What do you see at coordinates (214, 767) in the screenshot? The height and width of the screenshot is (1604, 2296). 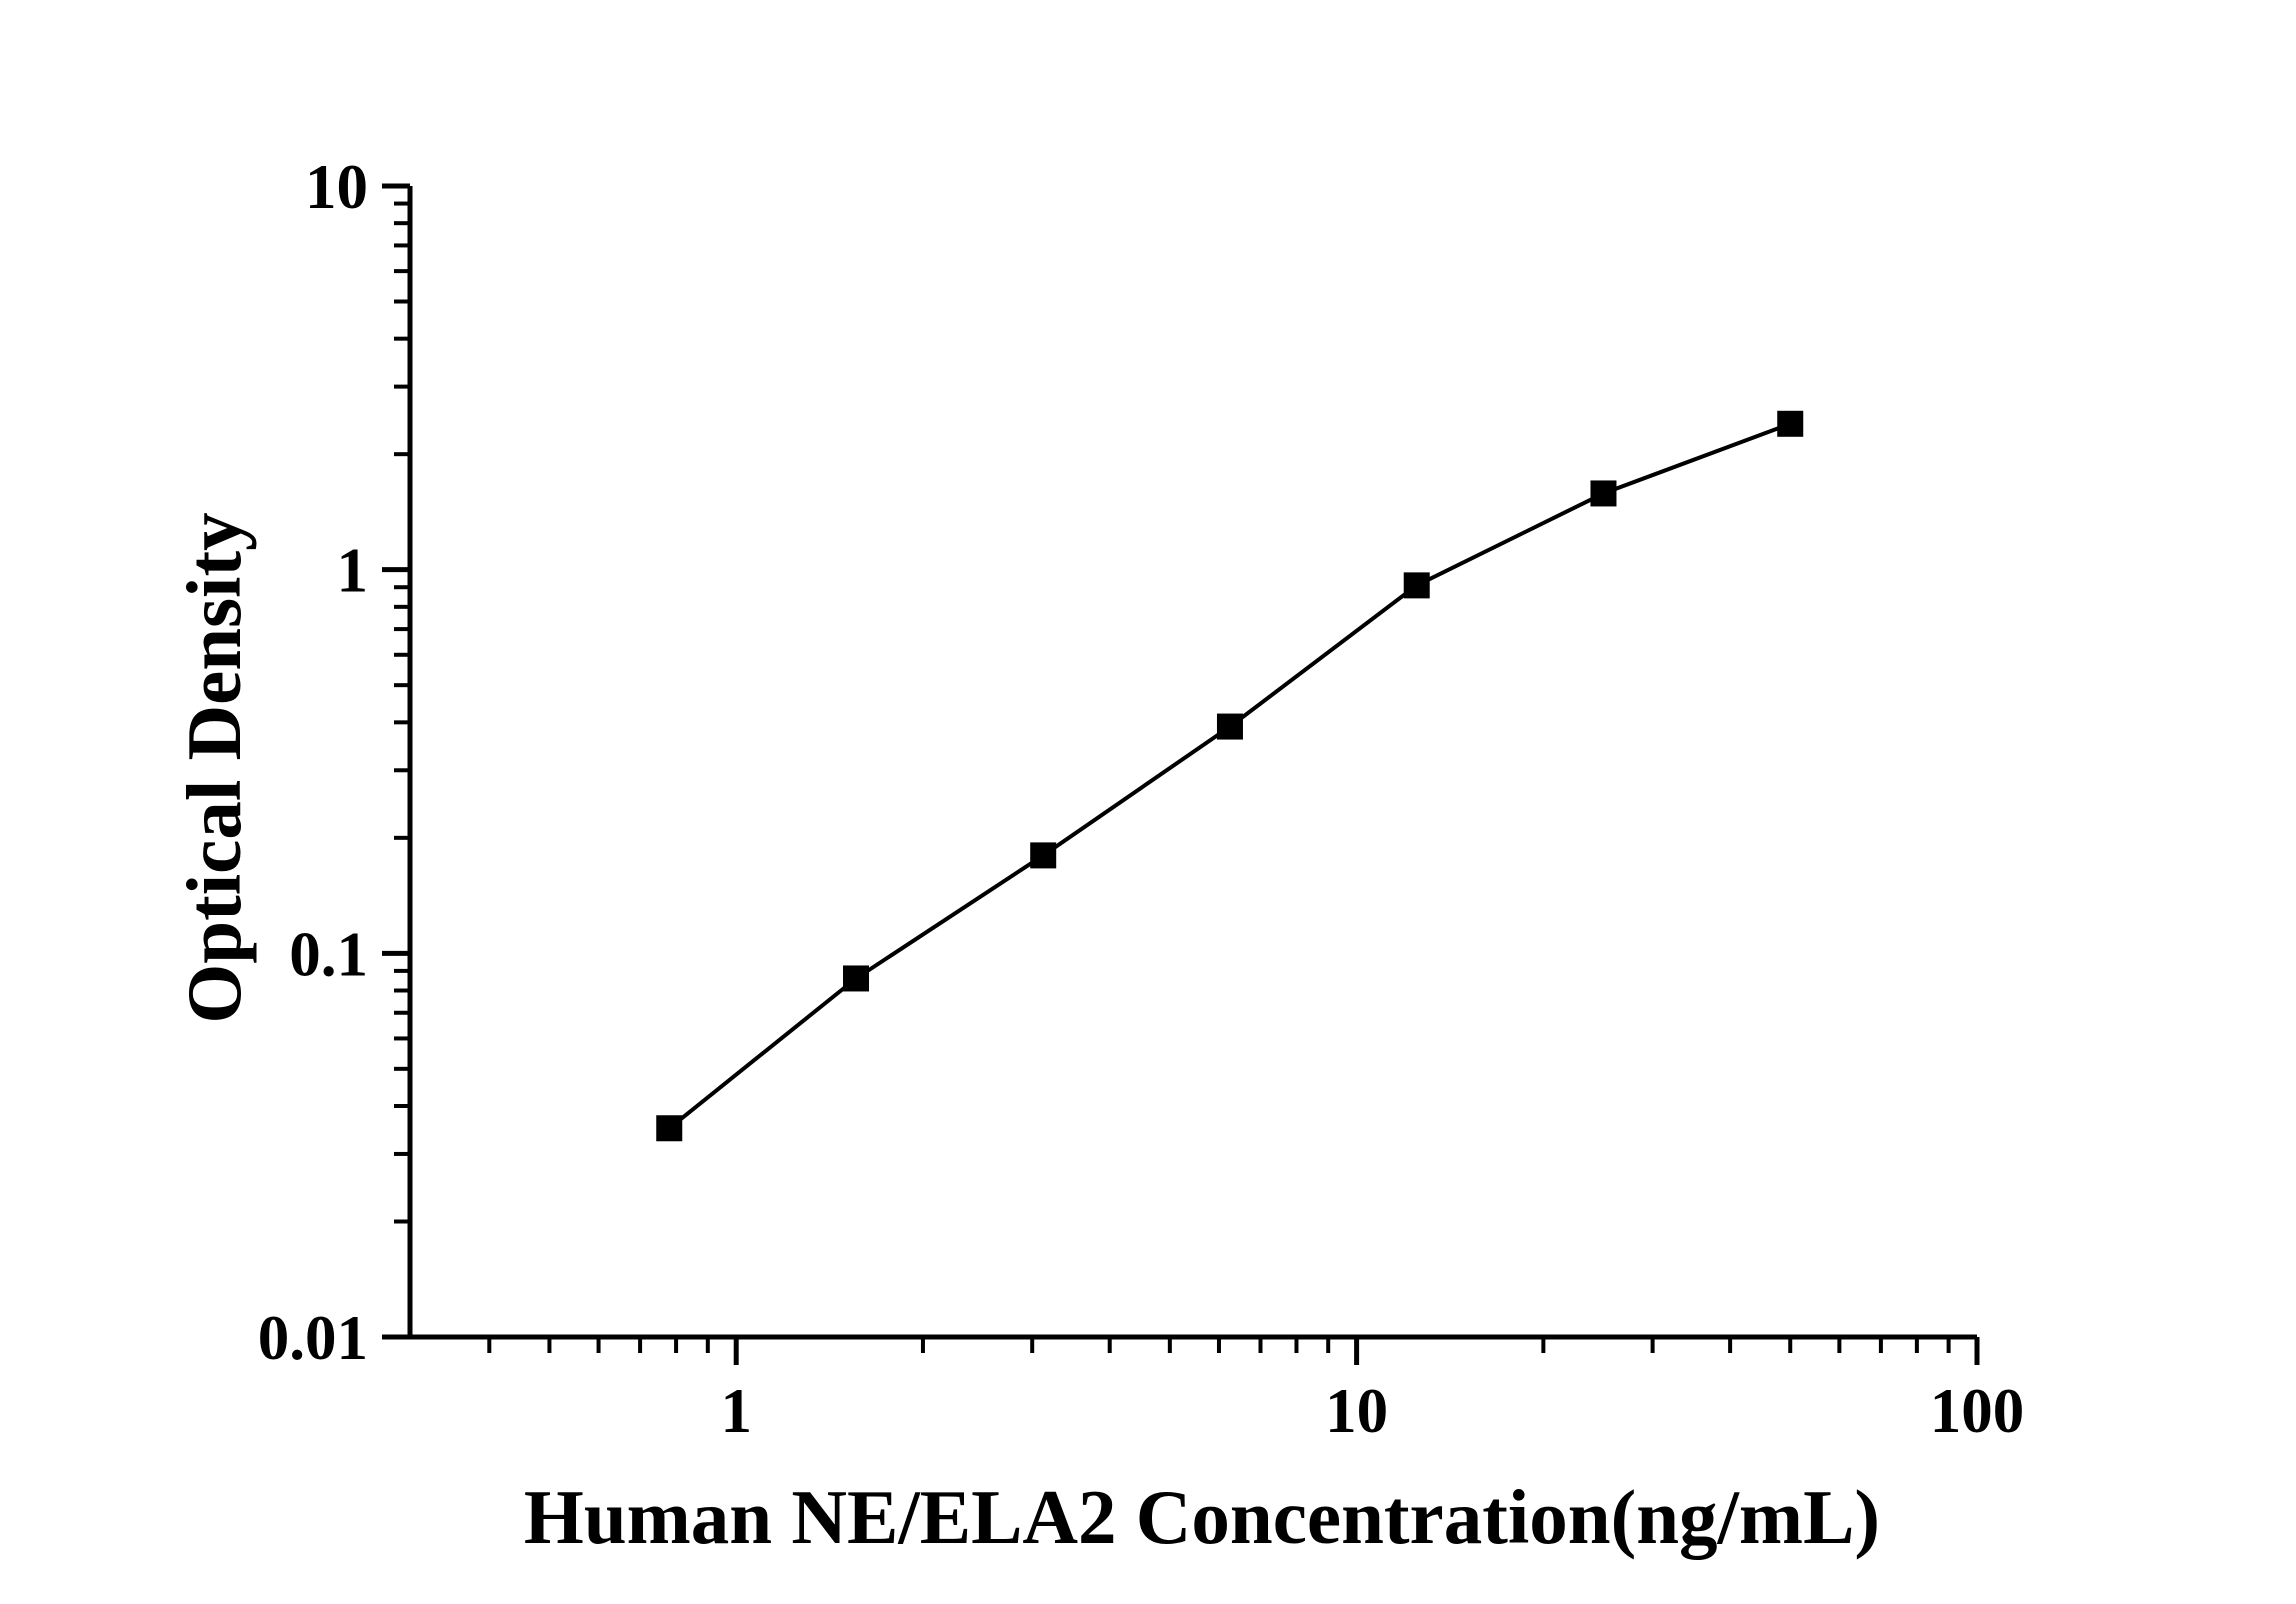 I see `y-axis-title: Optical Density` at bounding box center [214, 767].